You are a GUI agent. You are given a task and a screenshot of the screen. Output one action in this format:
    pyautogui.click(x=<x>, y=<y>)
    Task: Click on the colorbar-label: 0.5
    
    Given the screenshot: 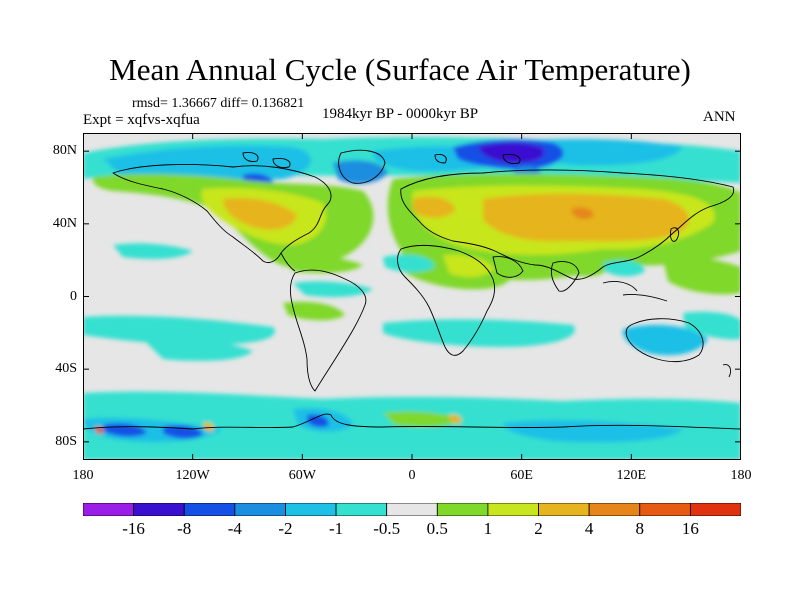 What is the action you would take?
    pyautogui.click(x=437, y=528)
    